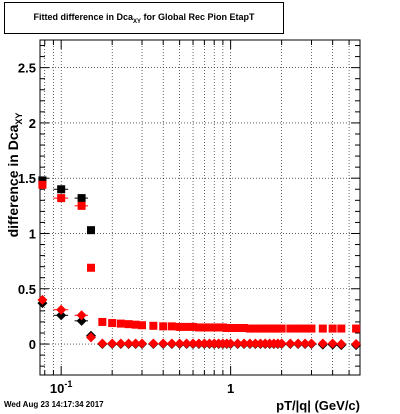  Describe the element at coordinates (318, 405) in the screenshot. I see `x-axis-label: pT/|q| (GeV/c)` at that location.